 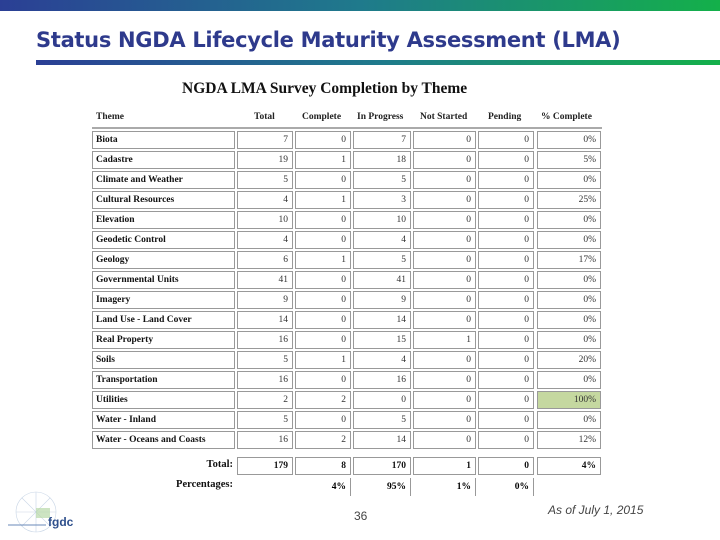 What do you see at coordinates (265, 260) in the screenshot?
I see `cell-total: 6` at bounding box center [265, 260].